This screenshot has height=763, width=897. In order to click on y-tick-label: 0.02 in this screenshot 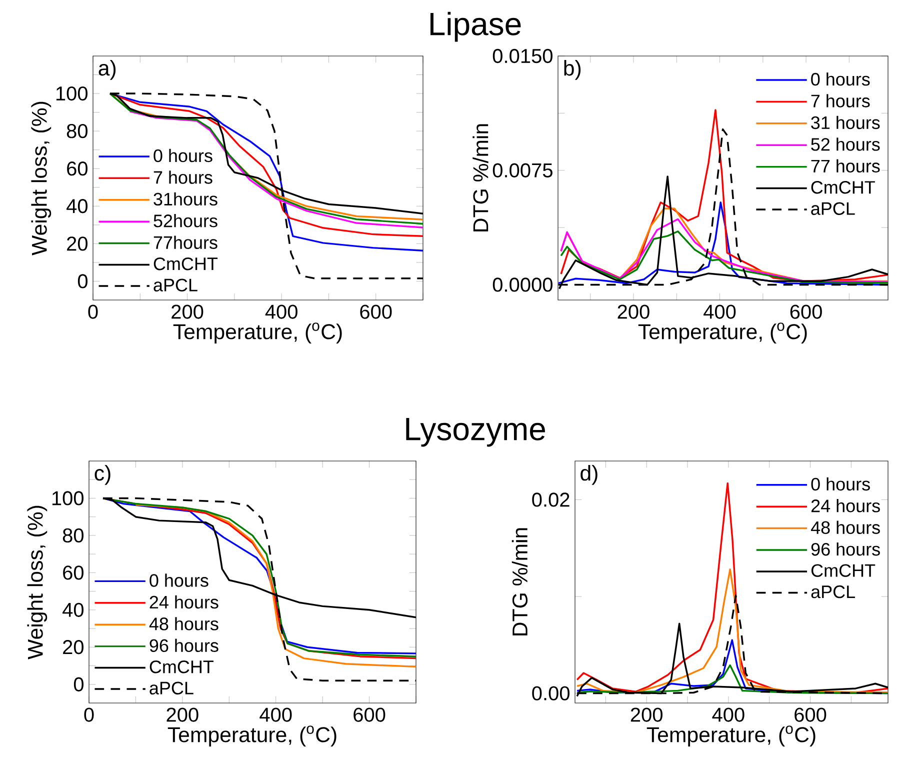, I will do `click(551, 499)`.